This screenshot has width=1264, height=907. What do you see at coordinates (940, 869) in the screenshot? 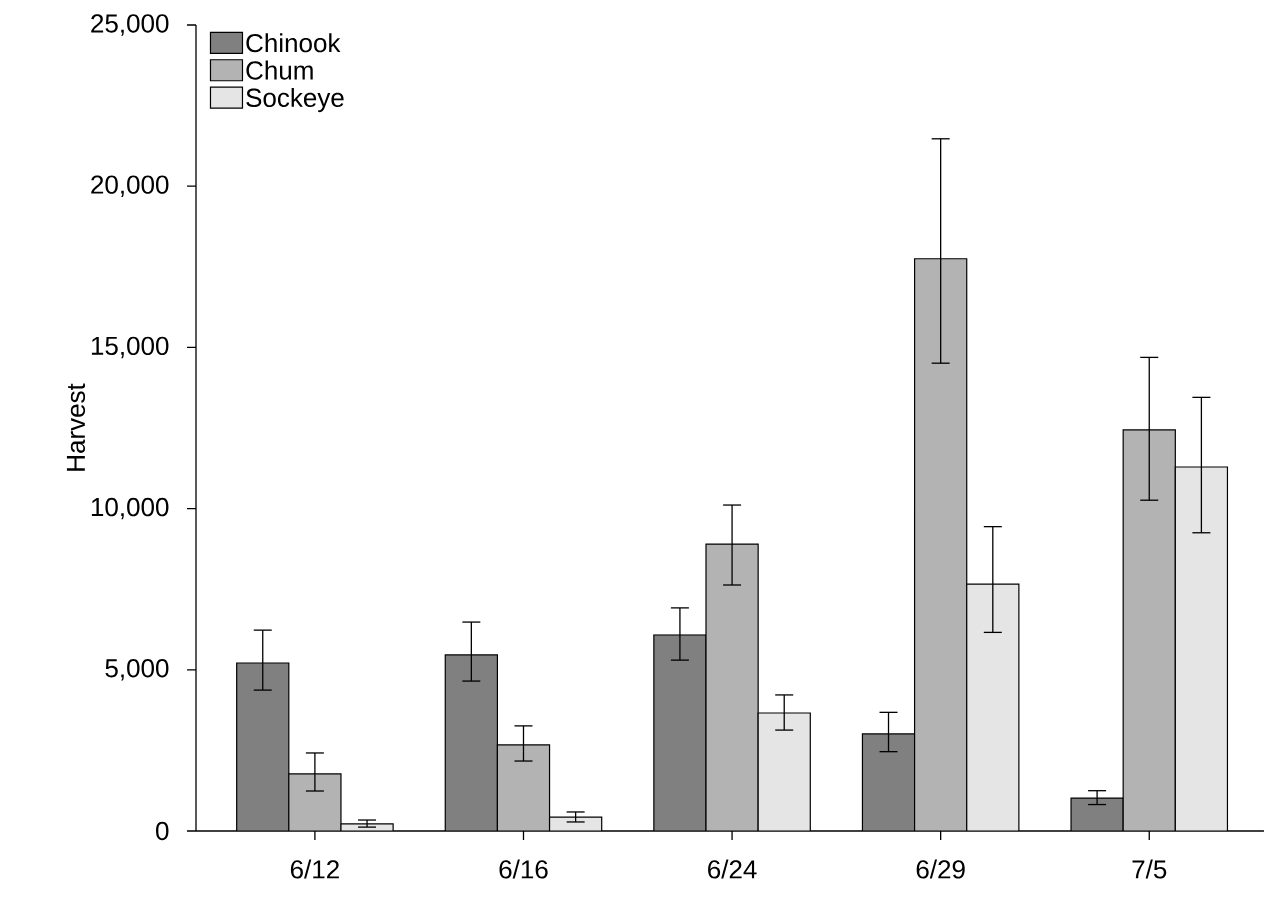
I see `x-tick-label: 6/29` at bounding box center [940, 869].